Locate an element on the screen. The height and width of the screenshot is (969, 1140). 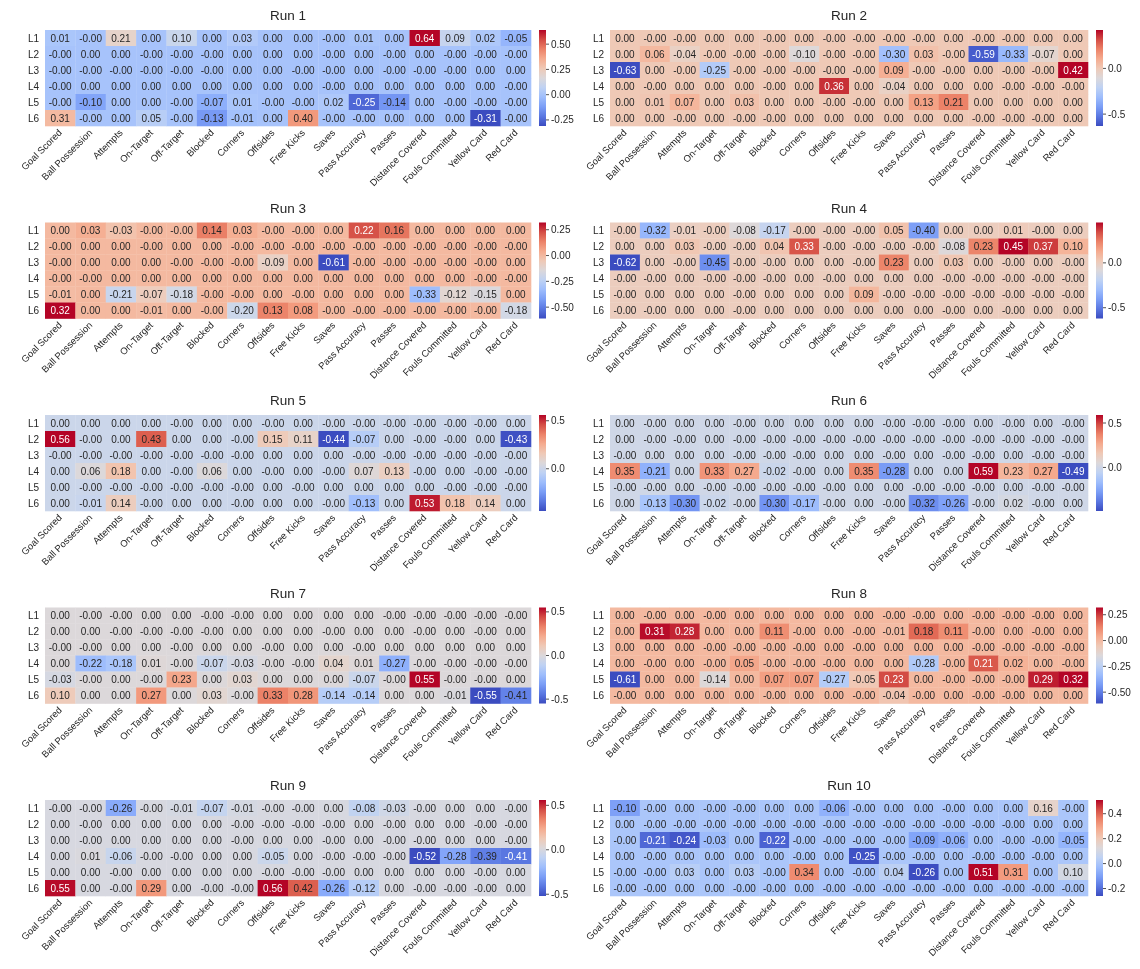
data-label: 0.36 is located at coordinates (834, 86).